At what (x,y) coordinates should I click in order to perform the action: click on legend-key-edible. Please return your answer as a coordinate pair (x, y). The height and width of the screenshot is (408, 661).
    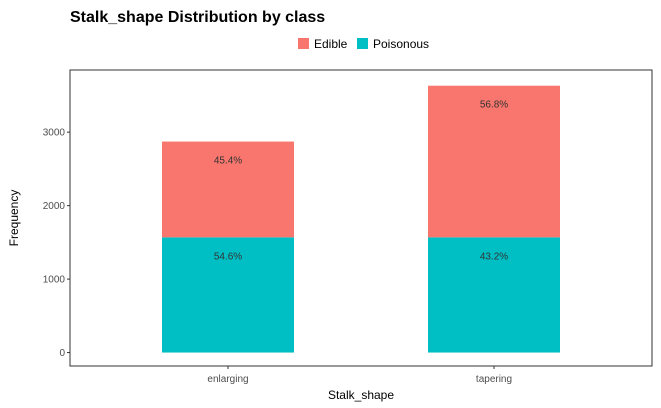
    Looking at the image, I should click on (303, 43).